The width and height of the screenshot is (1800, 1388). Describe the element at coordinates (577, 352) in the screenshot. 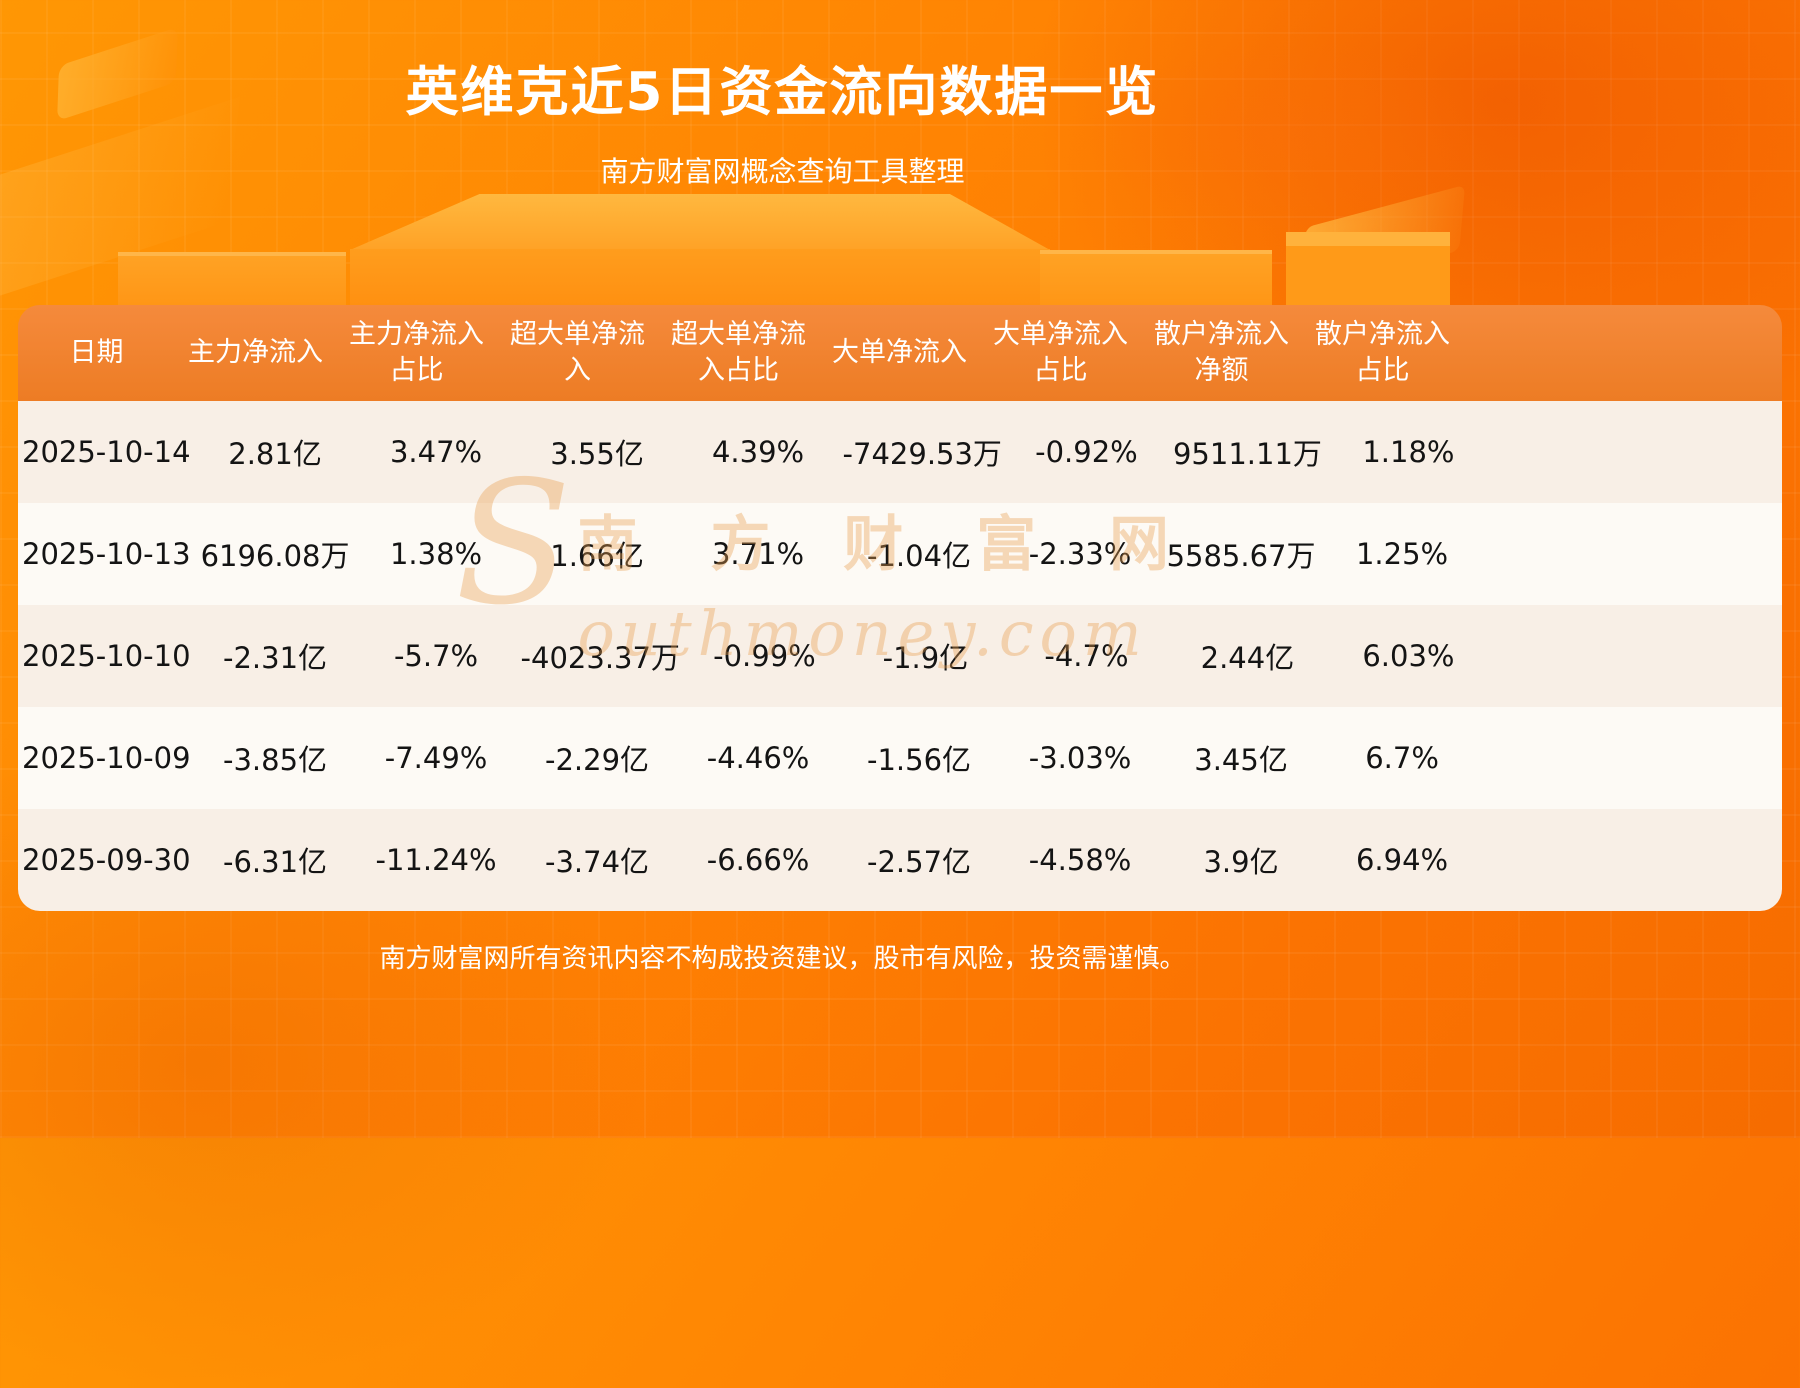

I see `column-header-superlarge-net-inflow: 超大单净流入` at that location.